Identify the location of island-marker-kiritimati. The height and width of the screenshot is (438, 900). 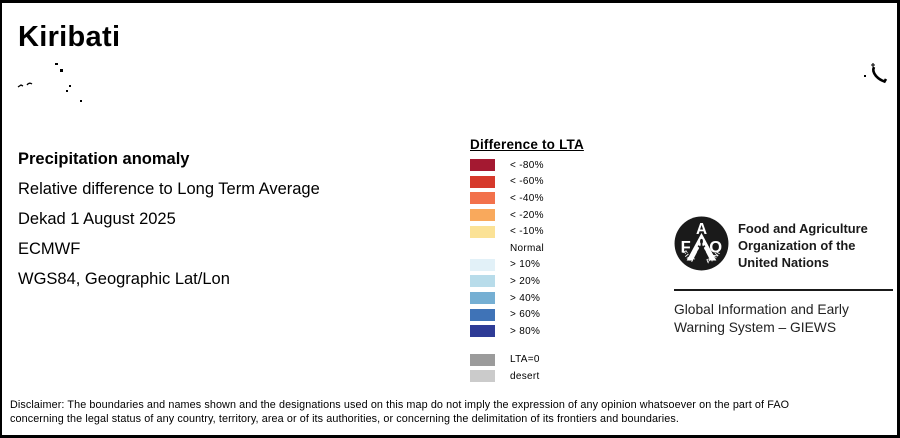
(880, 75).